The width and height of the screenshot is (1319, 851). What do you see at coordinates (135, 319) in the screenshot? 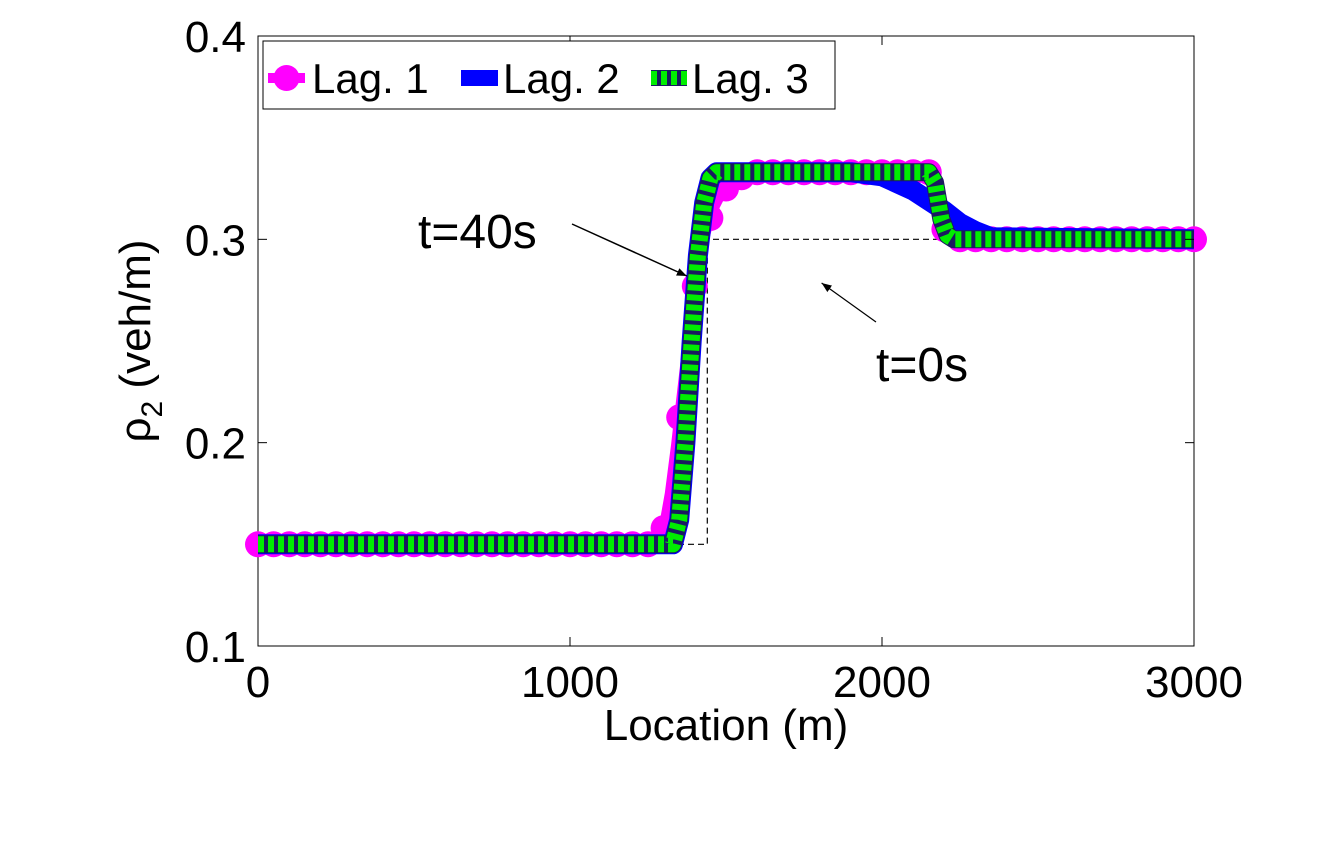
I see `y-axis-label-unit: (veh/m)` at bounding box center [135, 319].